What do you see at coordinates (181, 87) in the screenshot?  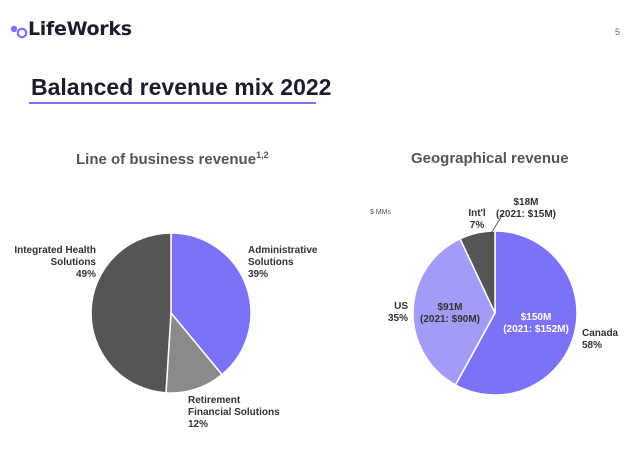 I see `slide-title: Balanced revenue mix 2022` at bounding box center [181, 87].